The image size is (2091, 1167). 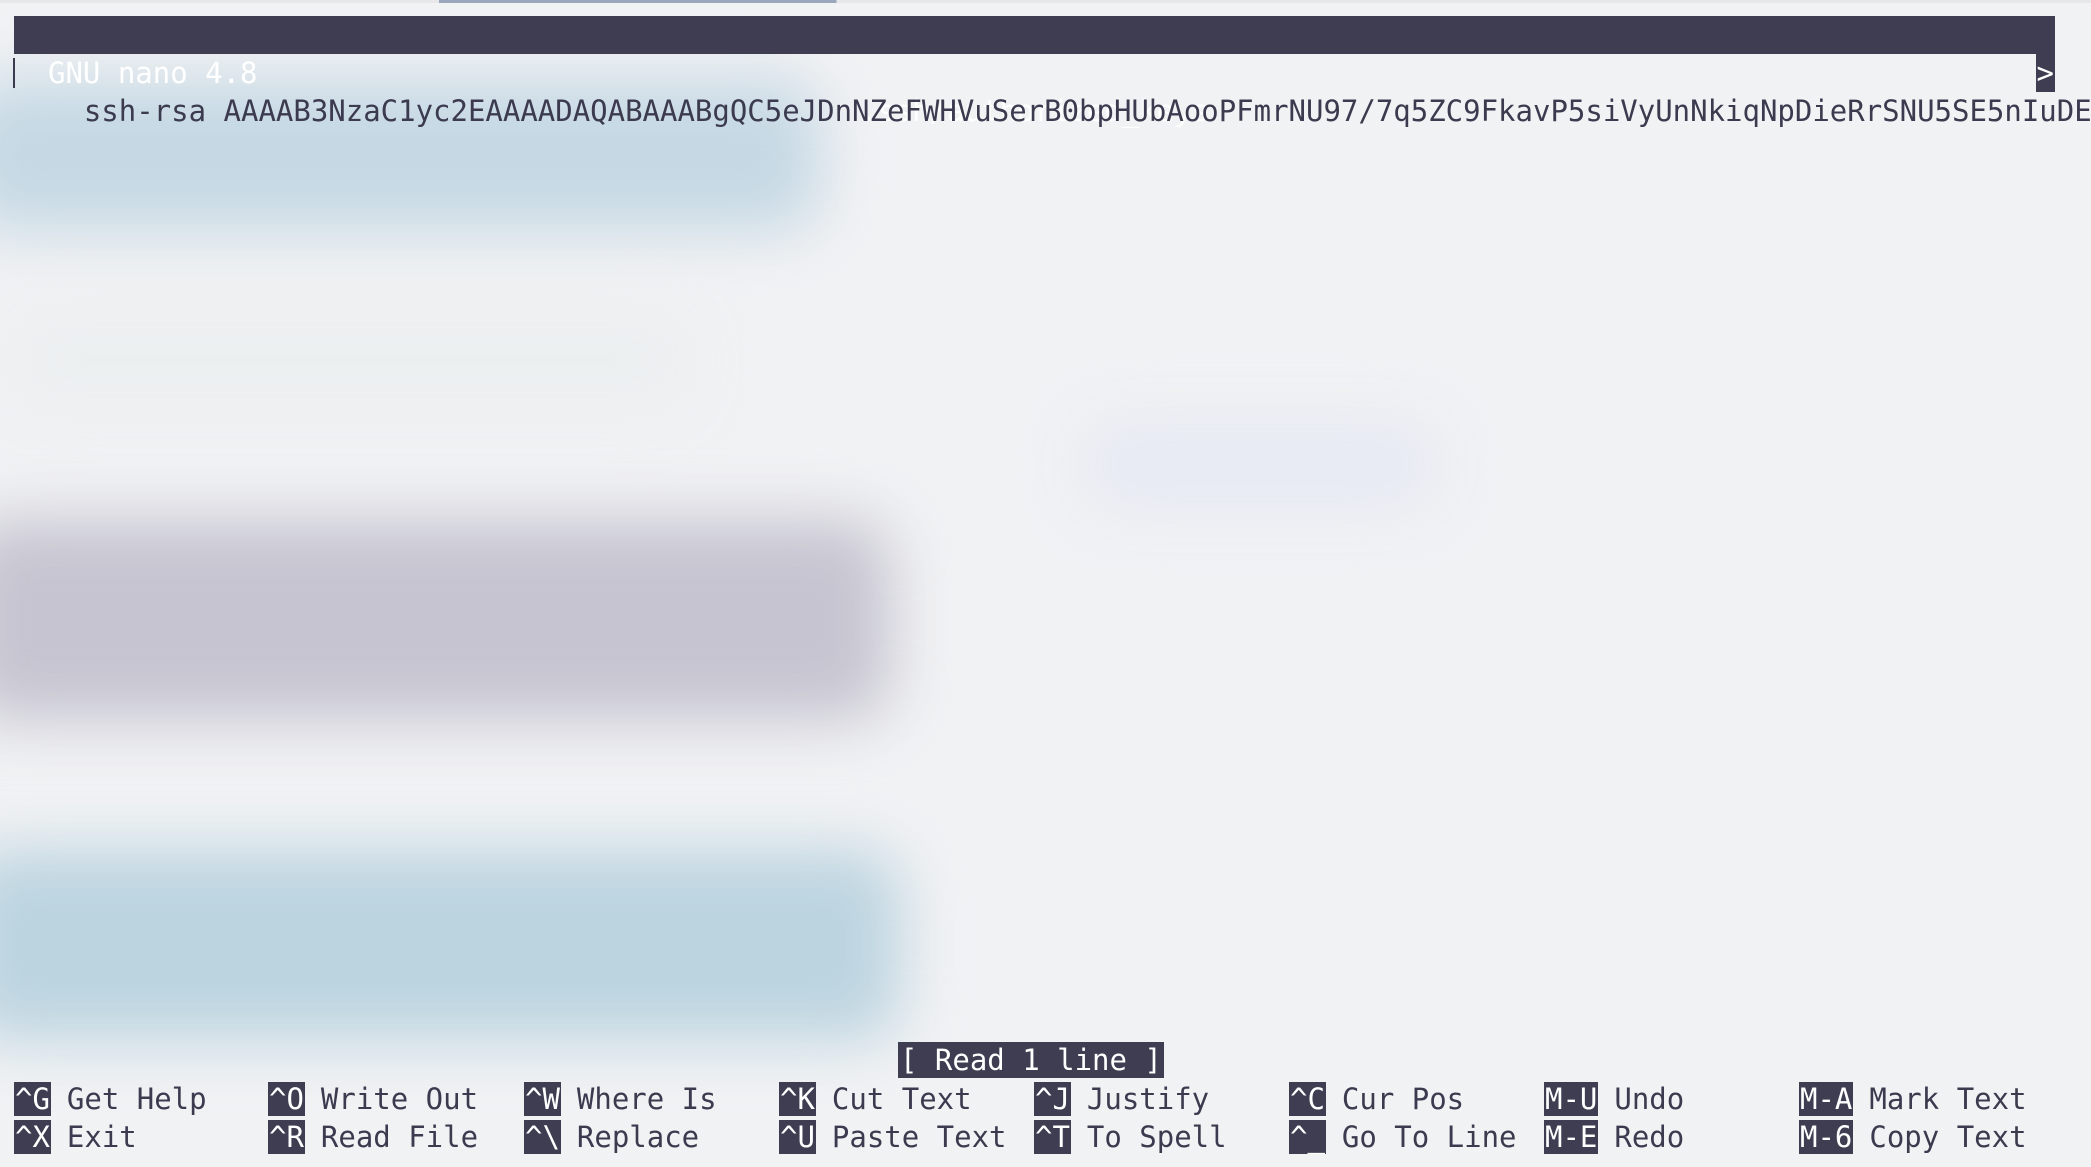 I want to click on shortcut-label: Cur Pos, so click(x=1403, y=1099).